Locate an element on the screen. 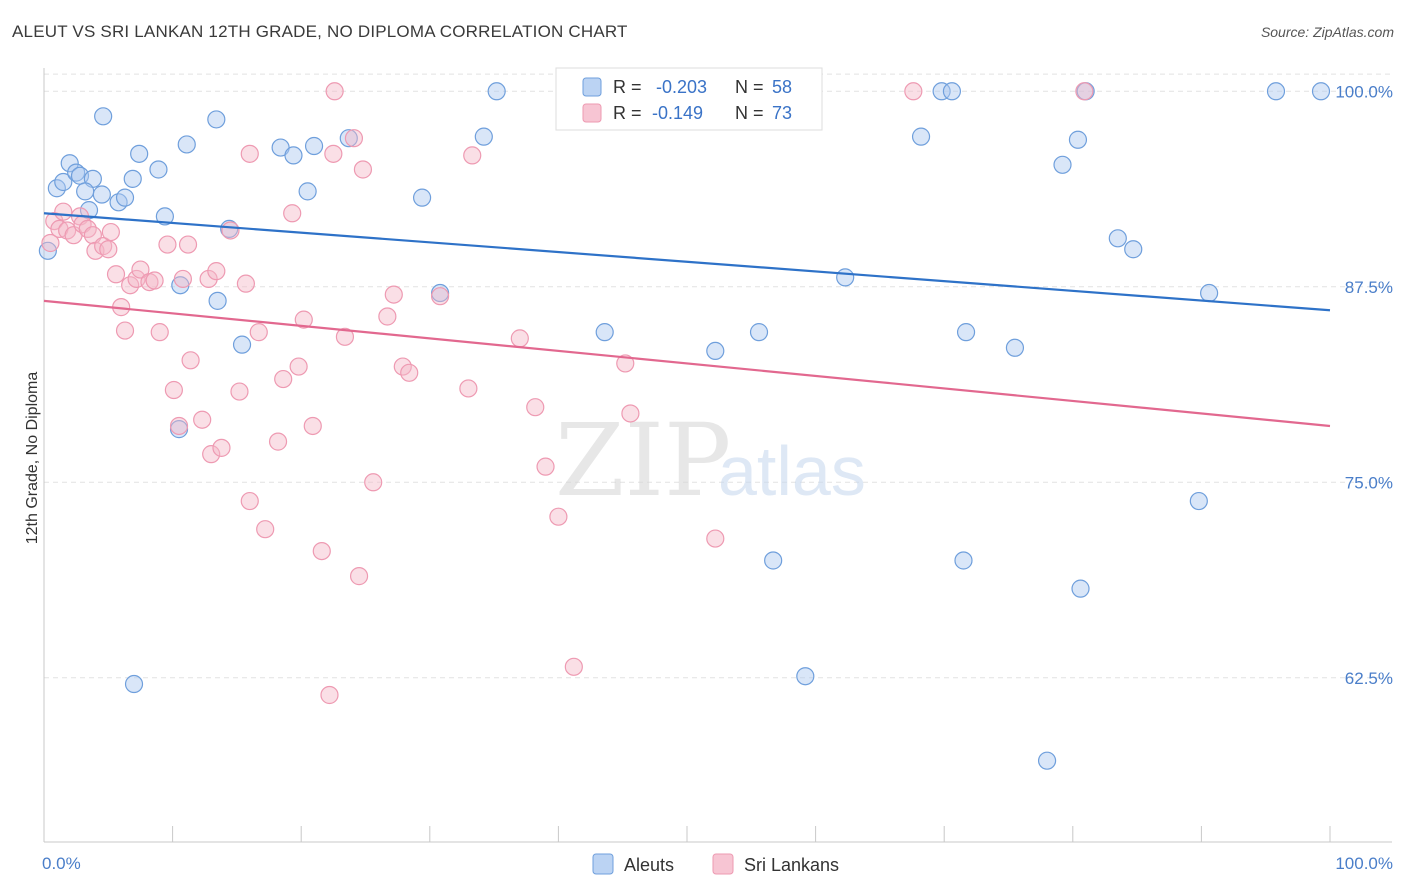 The image size is (1406, 892). r-value-sri-lankans: -0.149 is located at coordinates (677, 113).